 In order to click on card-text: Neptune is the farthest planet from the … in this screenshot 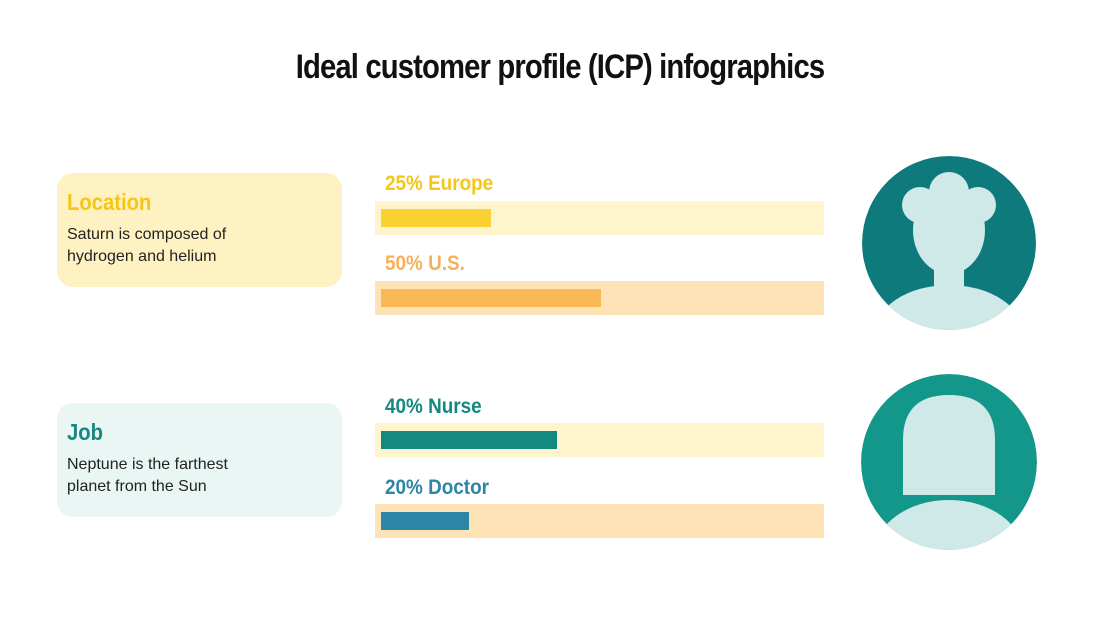, I will do `click(147, 475)`.